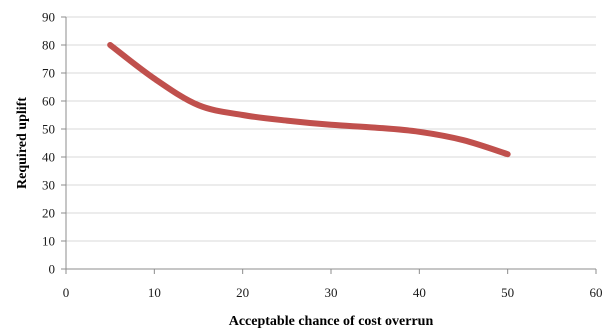 The image size is (614, 331). What do you see at coordinates (48, 101) in the screenshot?
I see `y-tick-label: 60` at bounding box center [48, 101].